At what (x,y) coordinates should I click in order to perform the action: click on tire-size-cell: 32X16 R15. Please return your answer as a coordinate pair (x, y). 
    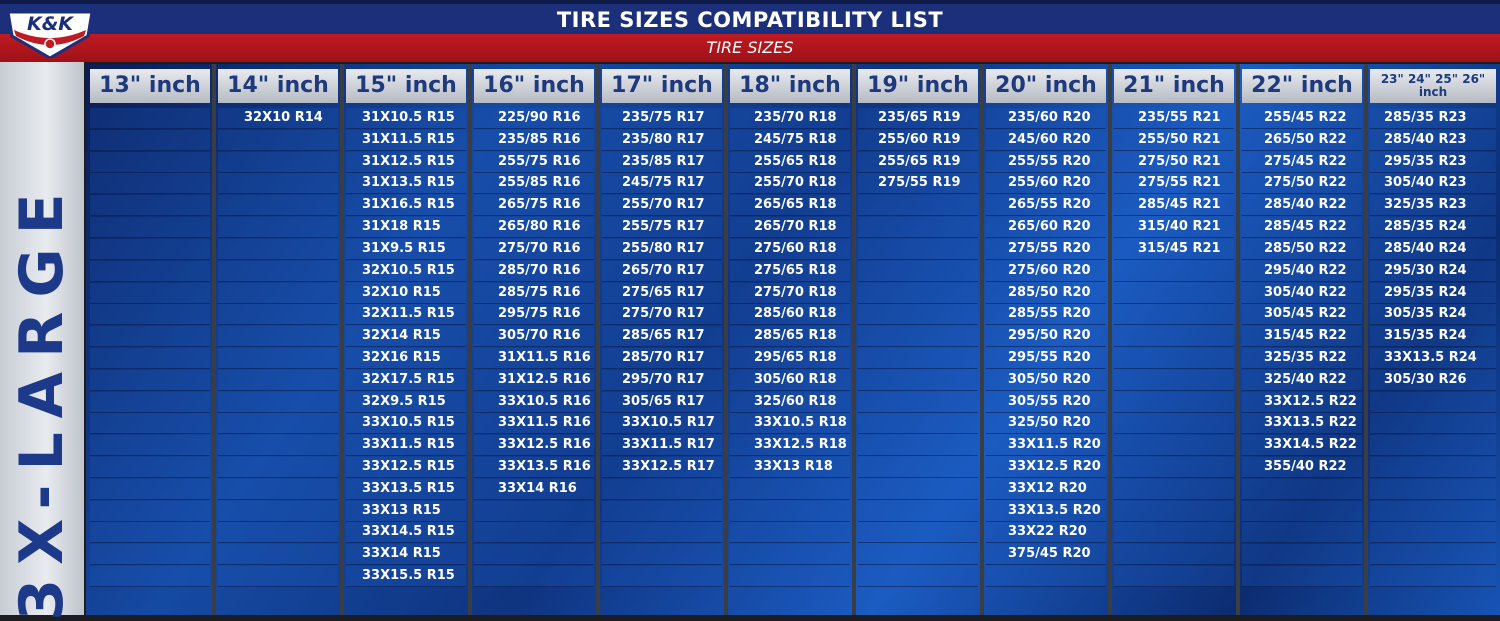
    Looking at the image, I should click on (406, 358).